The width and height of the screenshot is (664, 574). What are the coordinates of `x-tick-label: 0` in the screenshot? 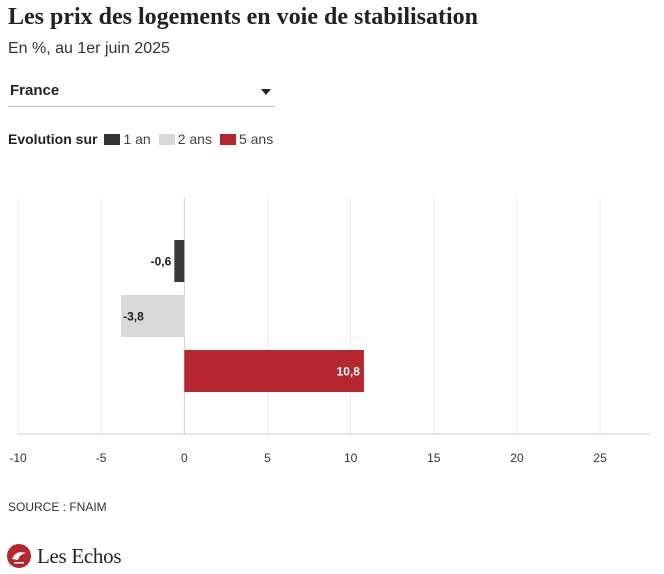 It's located at (184, 458).